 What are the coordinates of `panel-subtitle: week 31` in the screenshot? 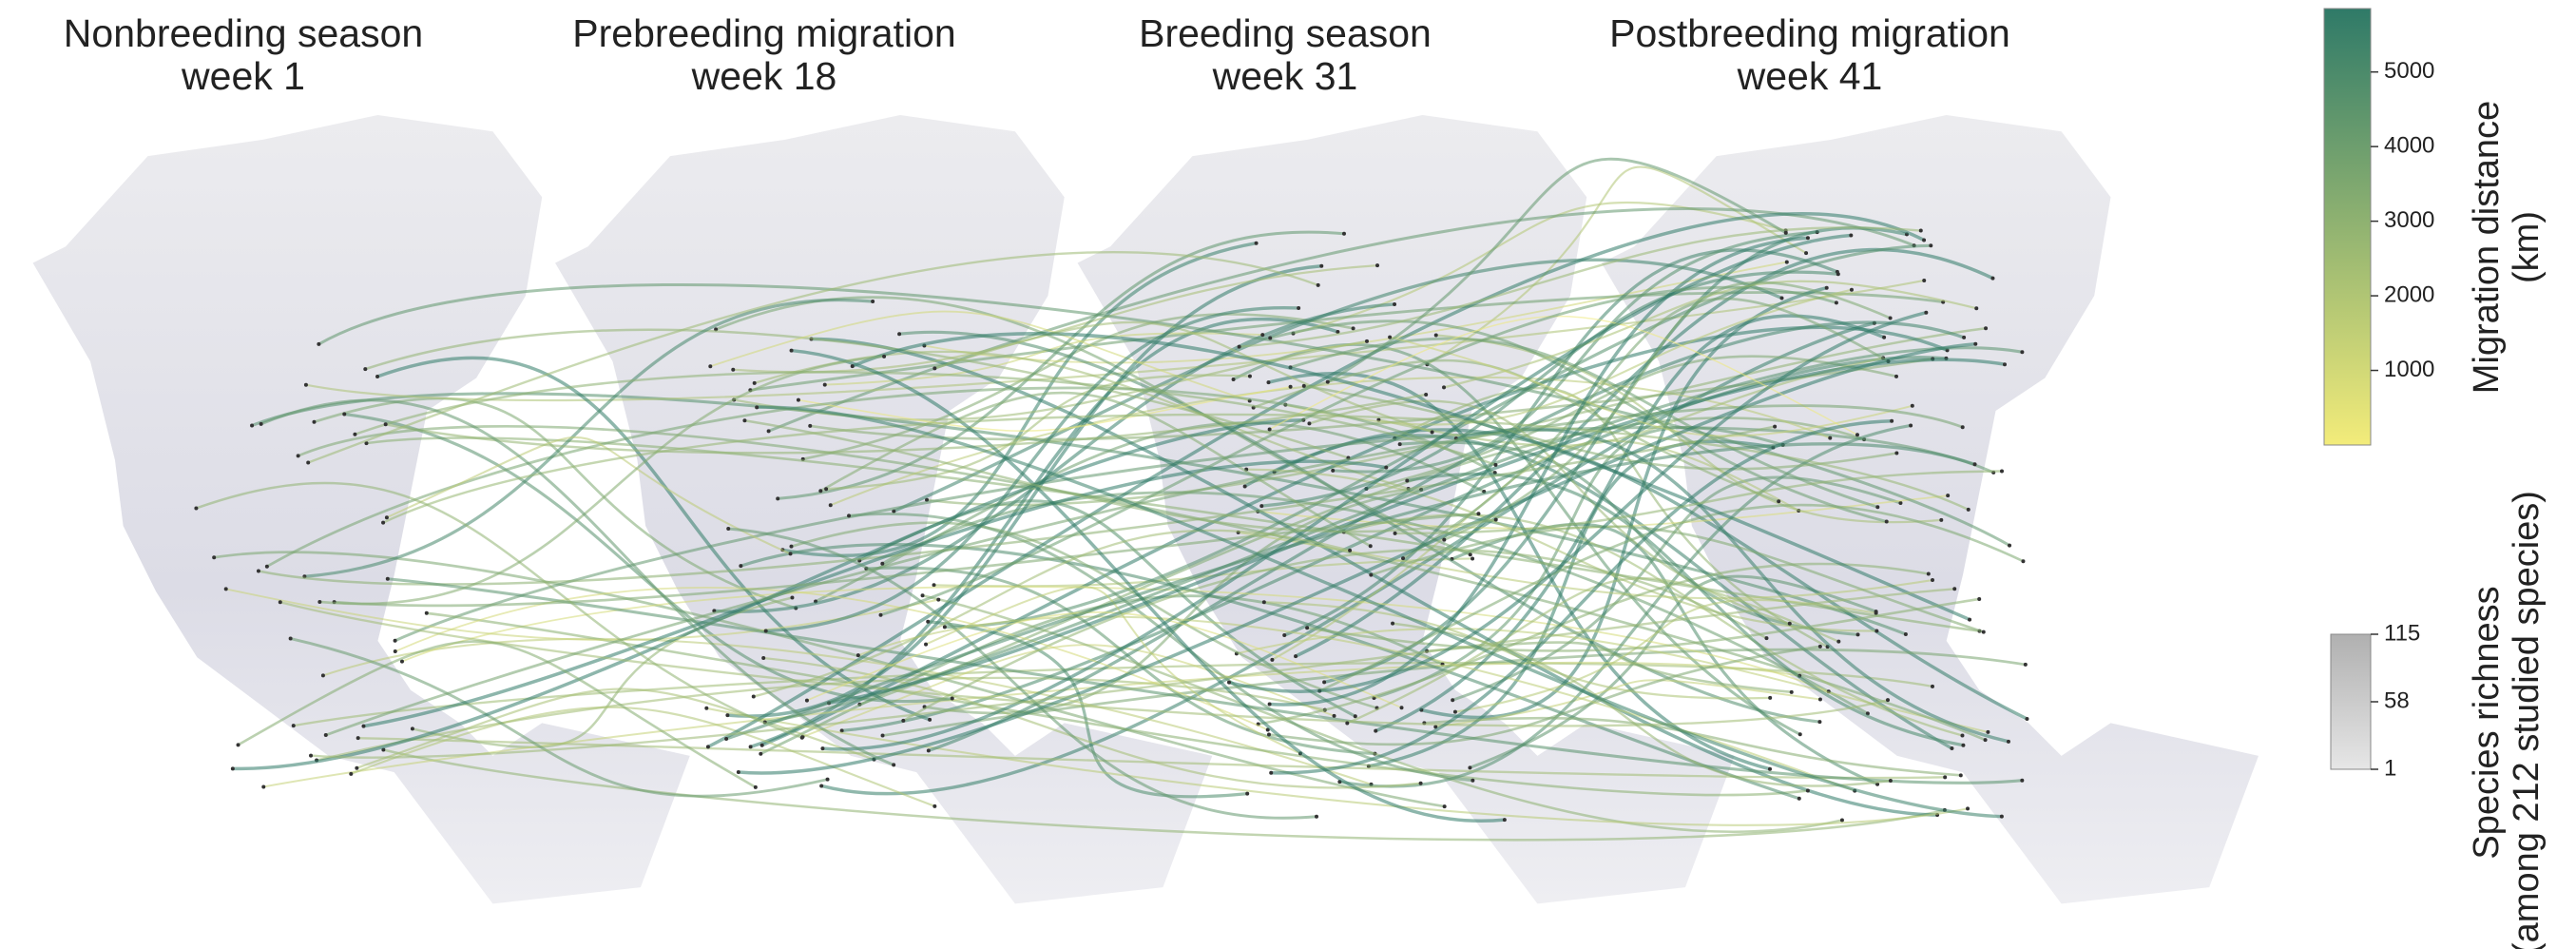 It's located at (1285, 76).